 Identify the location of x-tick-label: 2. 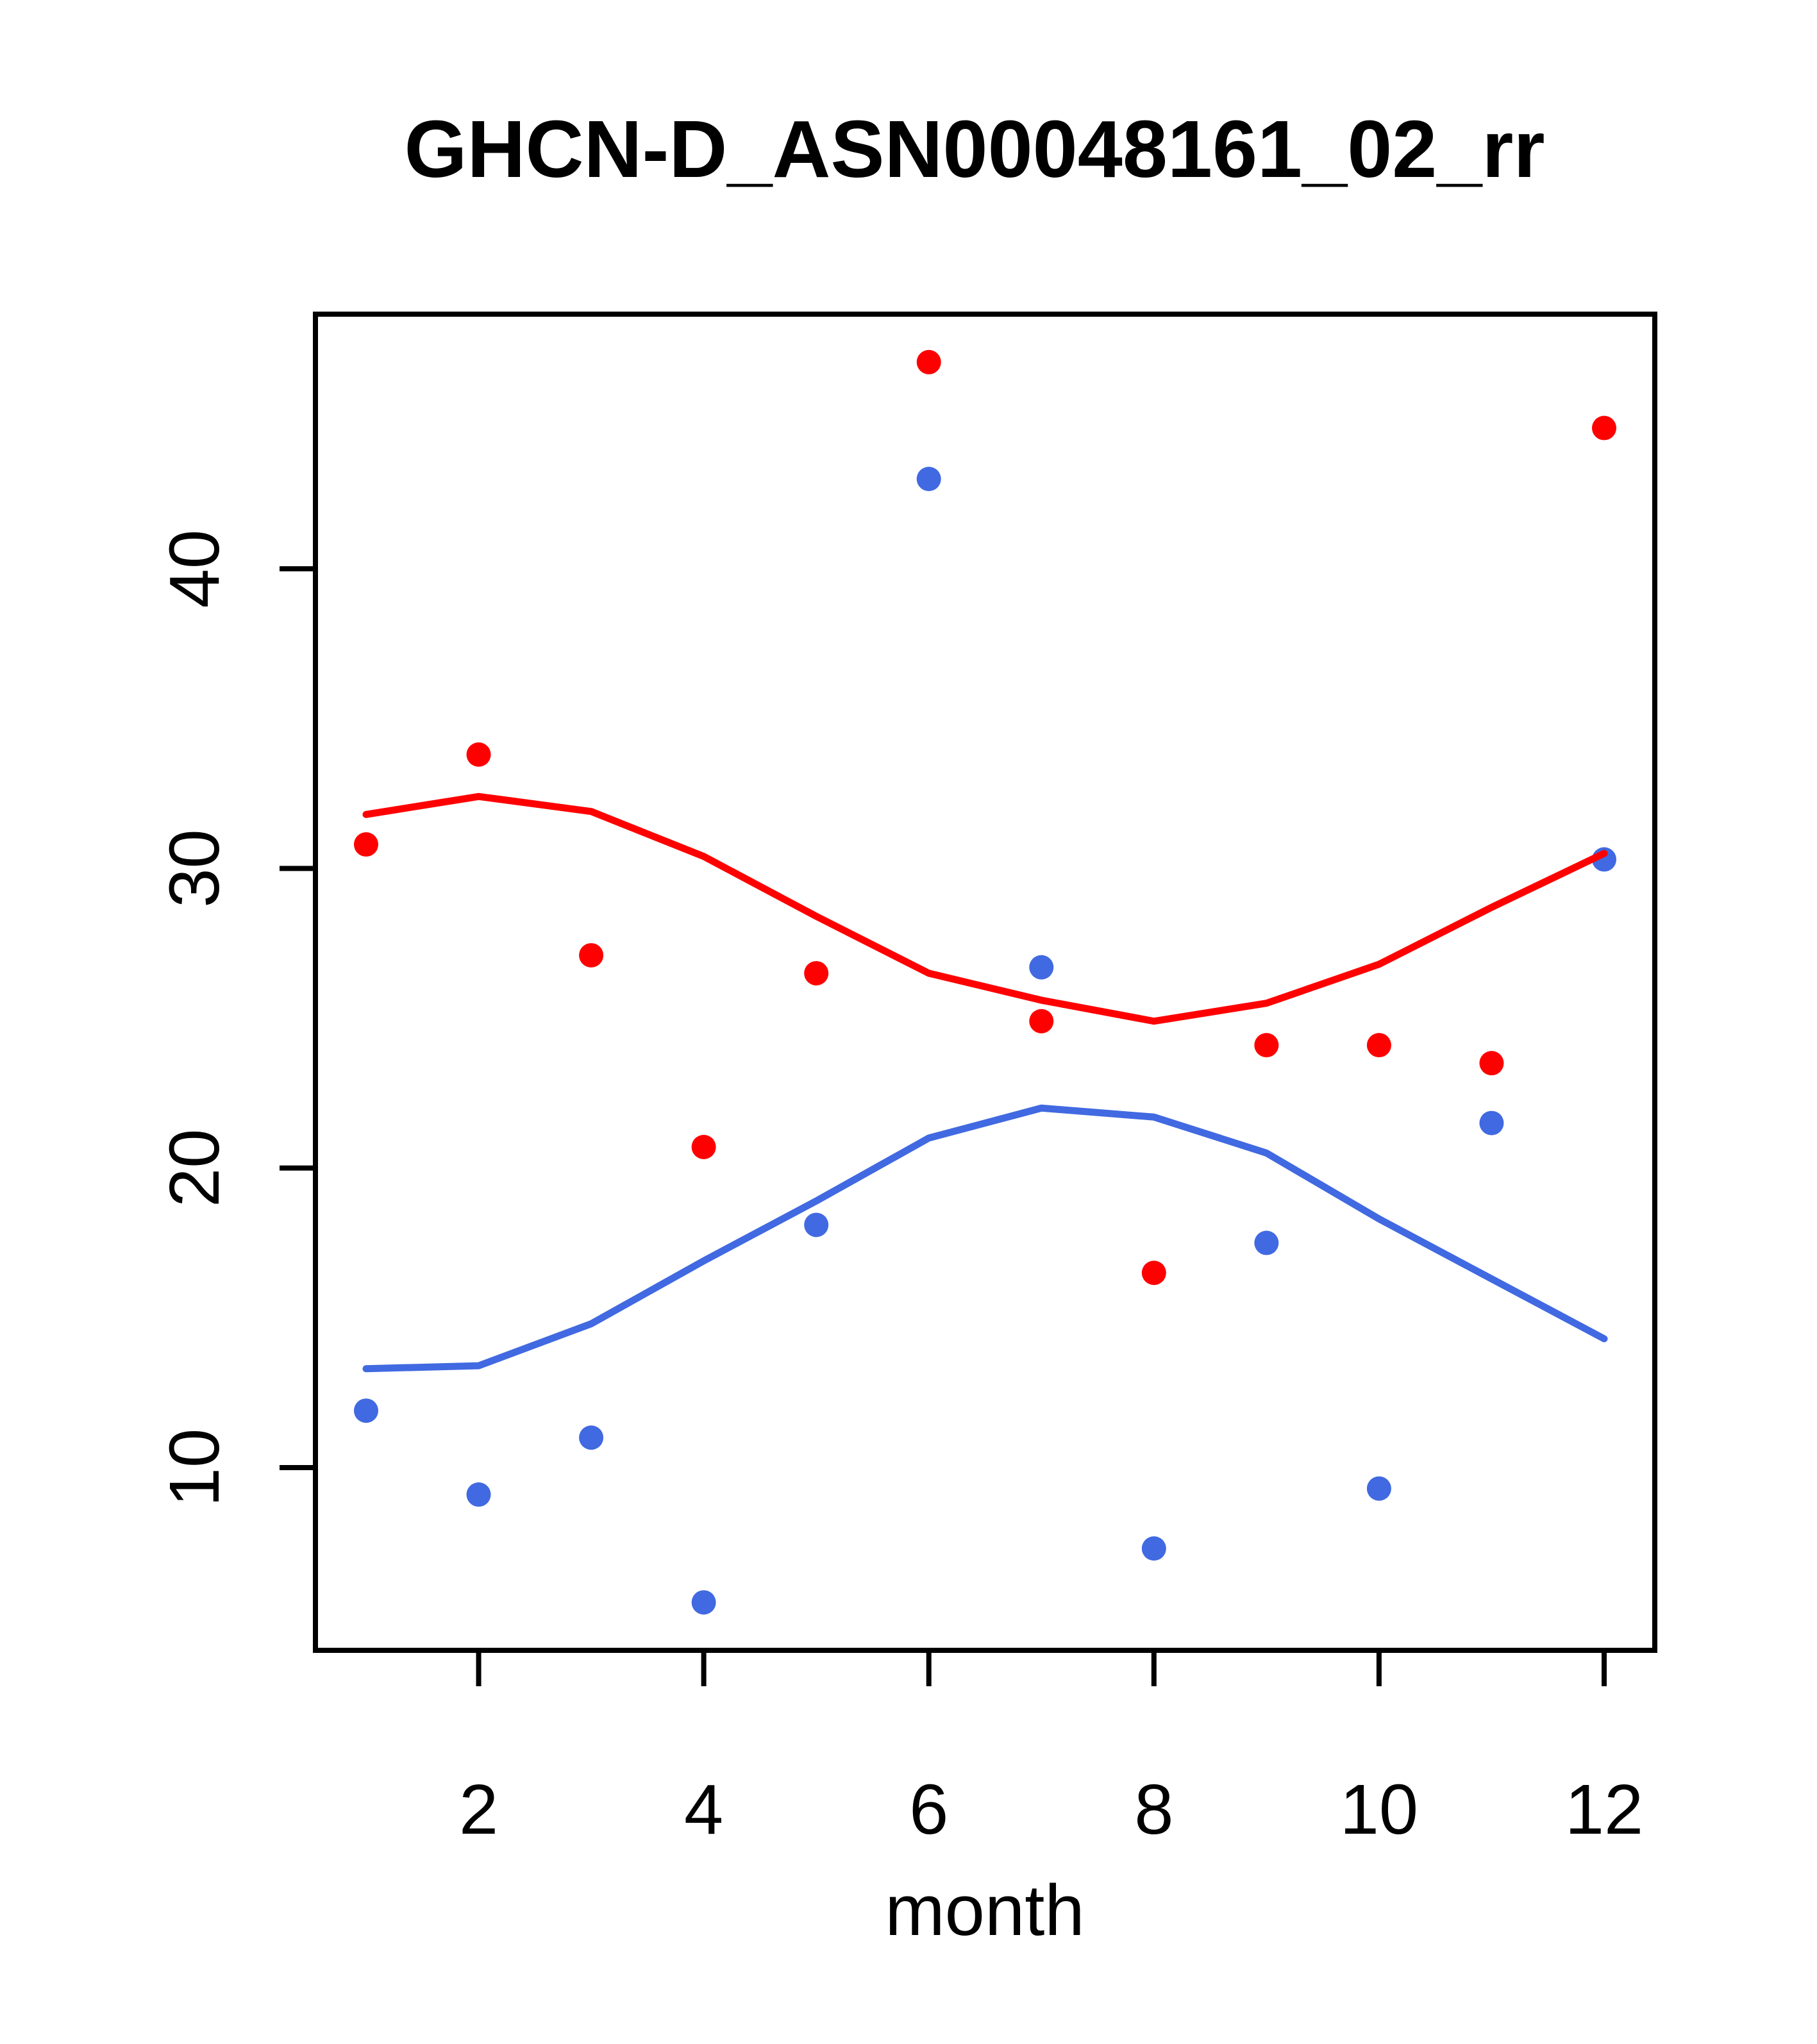
(479, 1809).